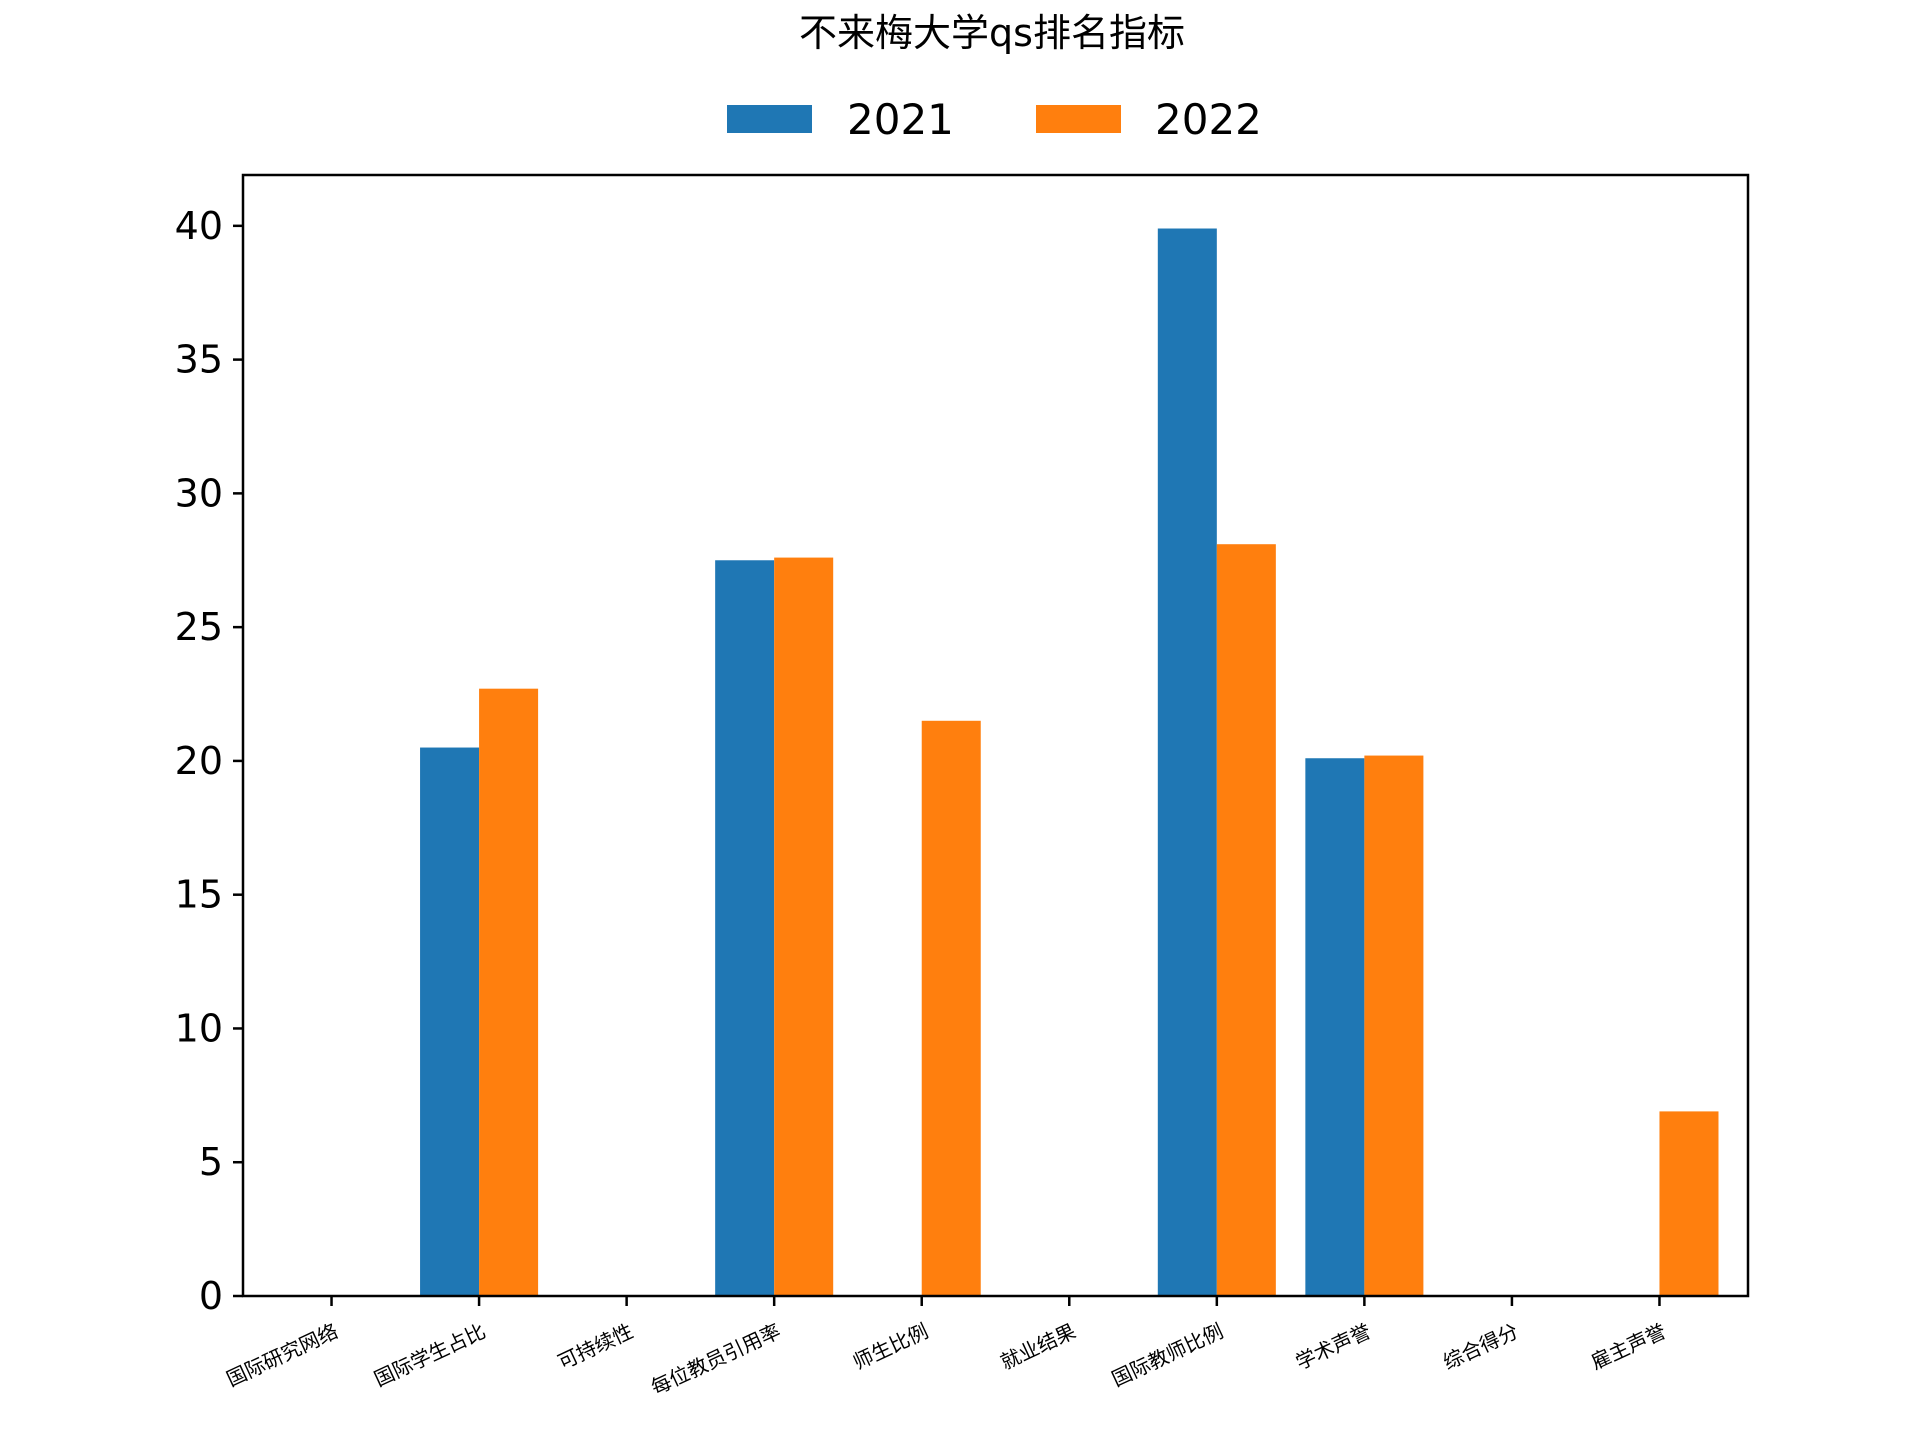 Image resolution: width=1920 pixels, height=1440 pixels. What do you see at coordinates (1246, 920) in the screenshot?
I see `bar-2022-国际教师比例` at bounding box center [1246, 920].